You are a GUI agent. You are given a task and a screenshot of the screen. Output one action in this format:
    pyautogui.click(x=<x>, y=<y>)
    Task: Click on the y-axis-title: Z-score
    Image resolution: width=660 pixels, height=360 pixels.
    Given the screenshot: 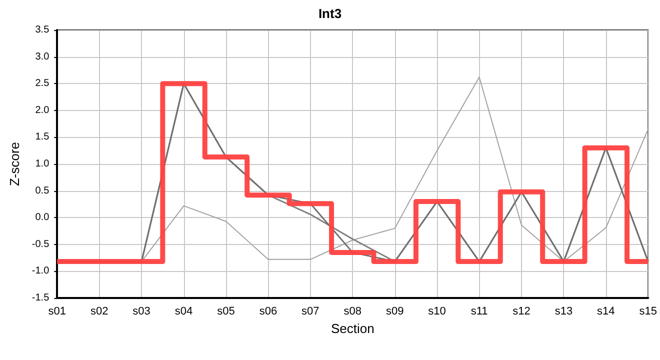 What is the action you would take?
    pyautogui.click(x=14, y=164)
    